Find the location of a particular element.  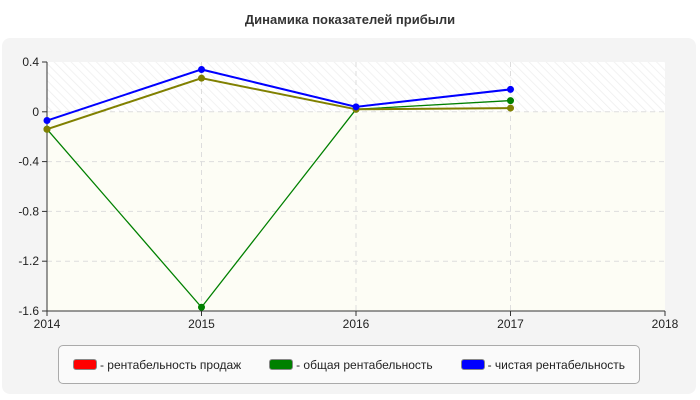

y-tick-label: 0 is located at coordinates (35, 112).